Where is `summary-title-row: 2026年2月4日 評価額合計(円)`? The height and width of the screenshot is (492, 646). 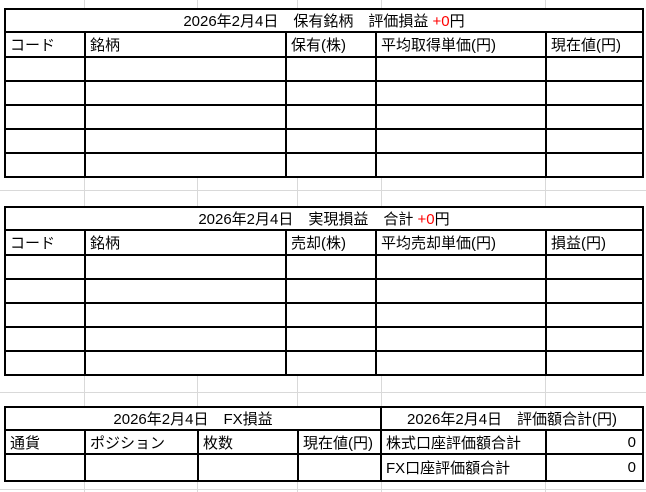 summary-title-row: 2026年2月4日 評価額合計(円) is located at coordinates (512, 418).